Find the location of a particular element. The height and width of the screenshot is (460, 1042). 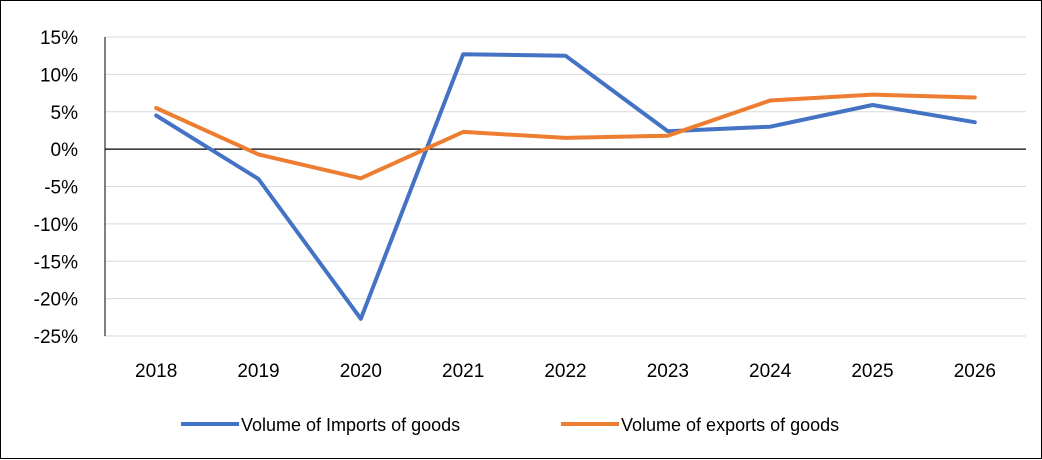

x-tick-labels: 2018 2019 2020 2021 2022 2023 2024 2025 2026 is located at coordinates (565, 371).